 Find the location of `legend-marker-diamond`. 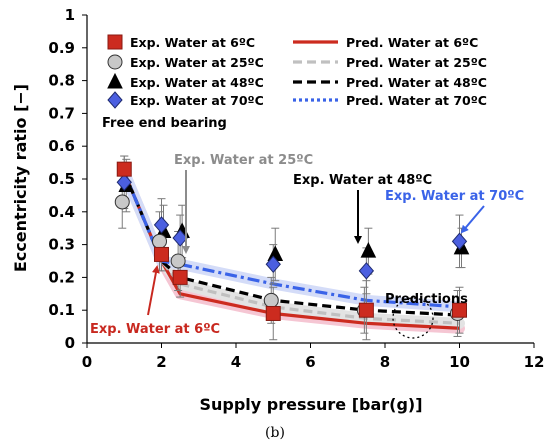

legend-marker-diamond is located at coordinates (115, 100).